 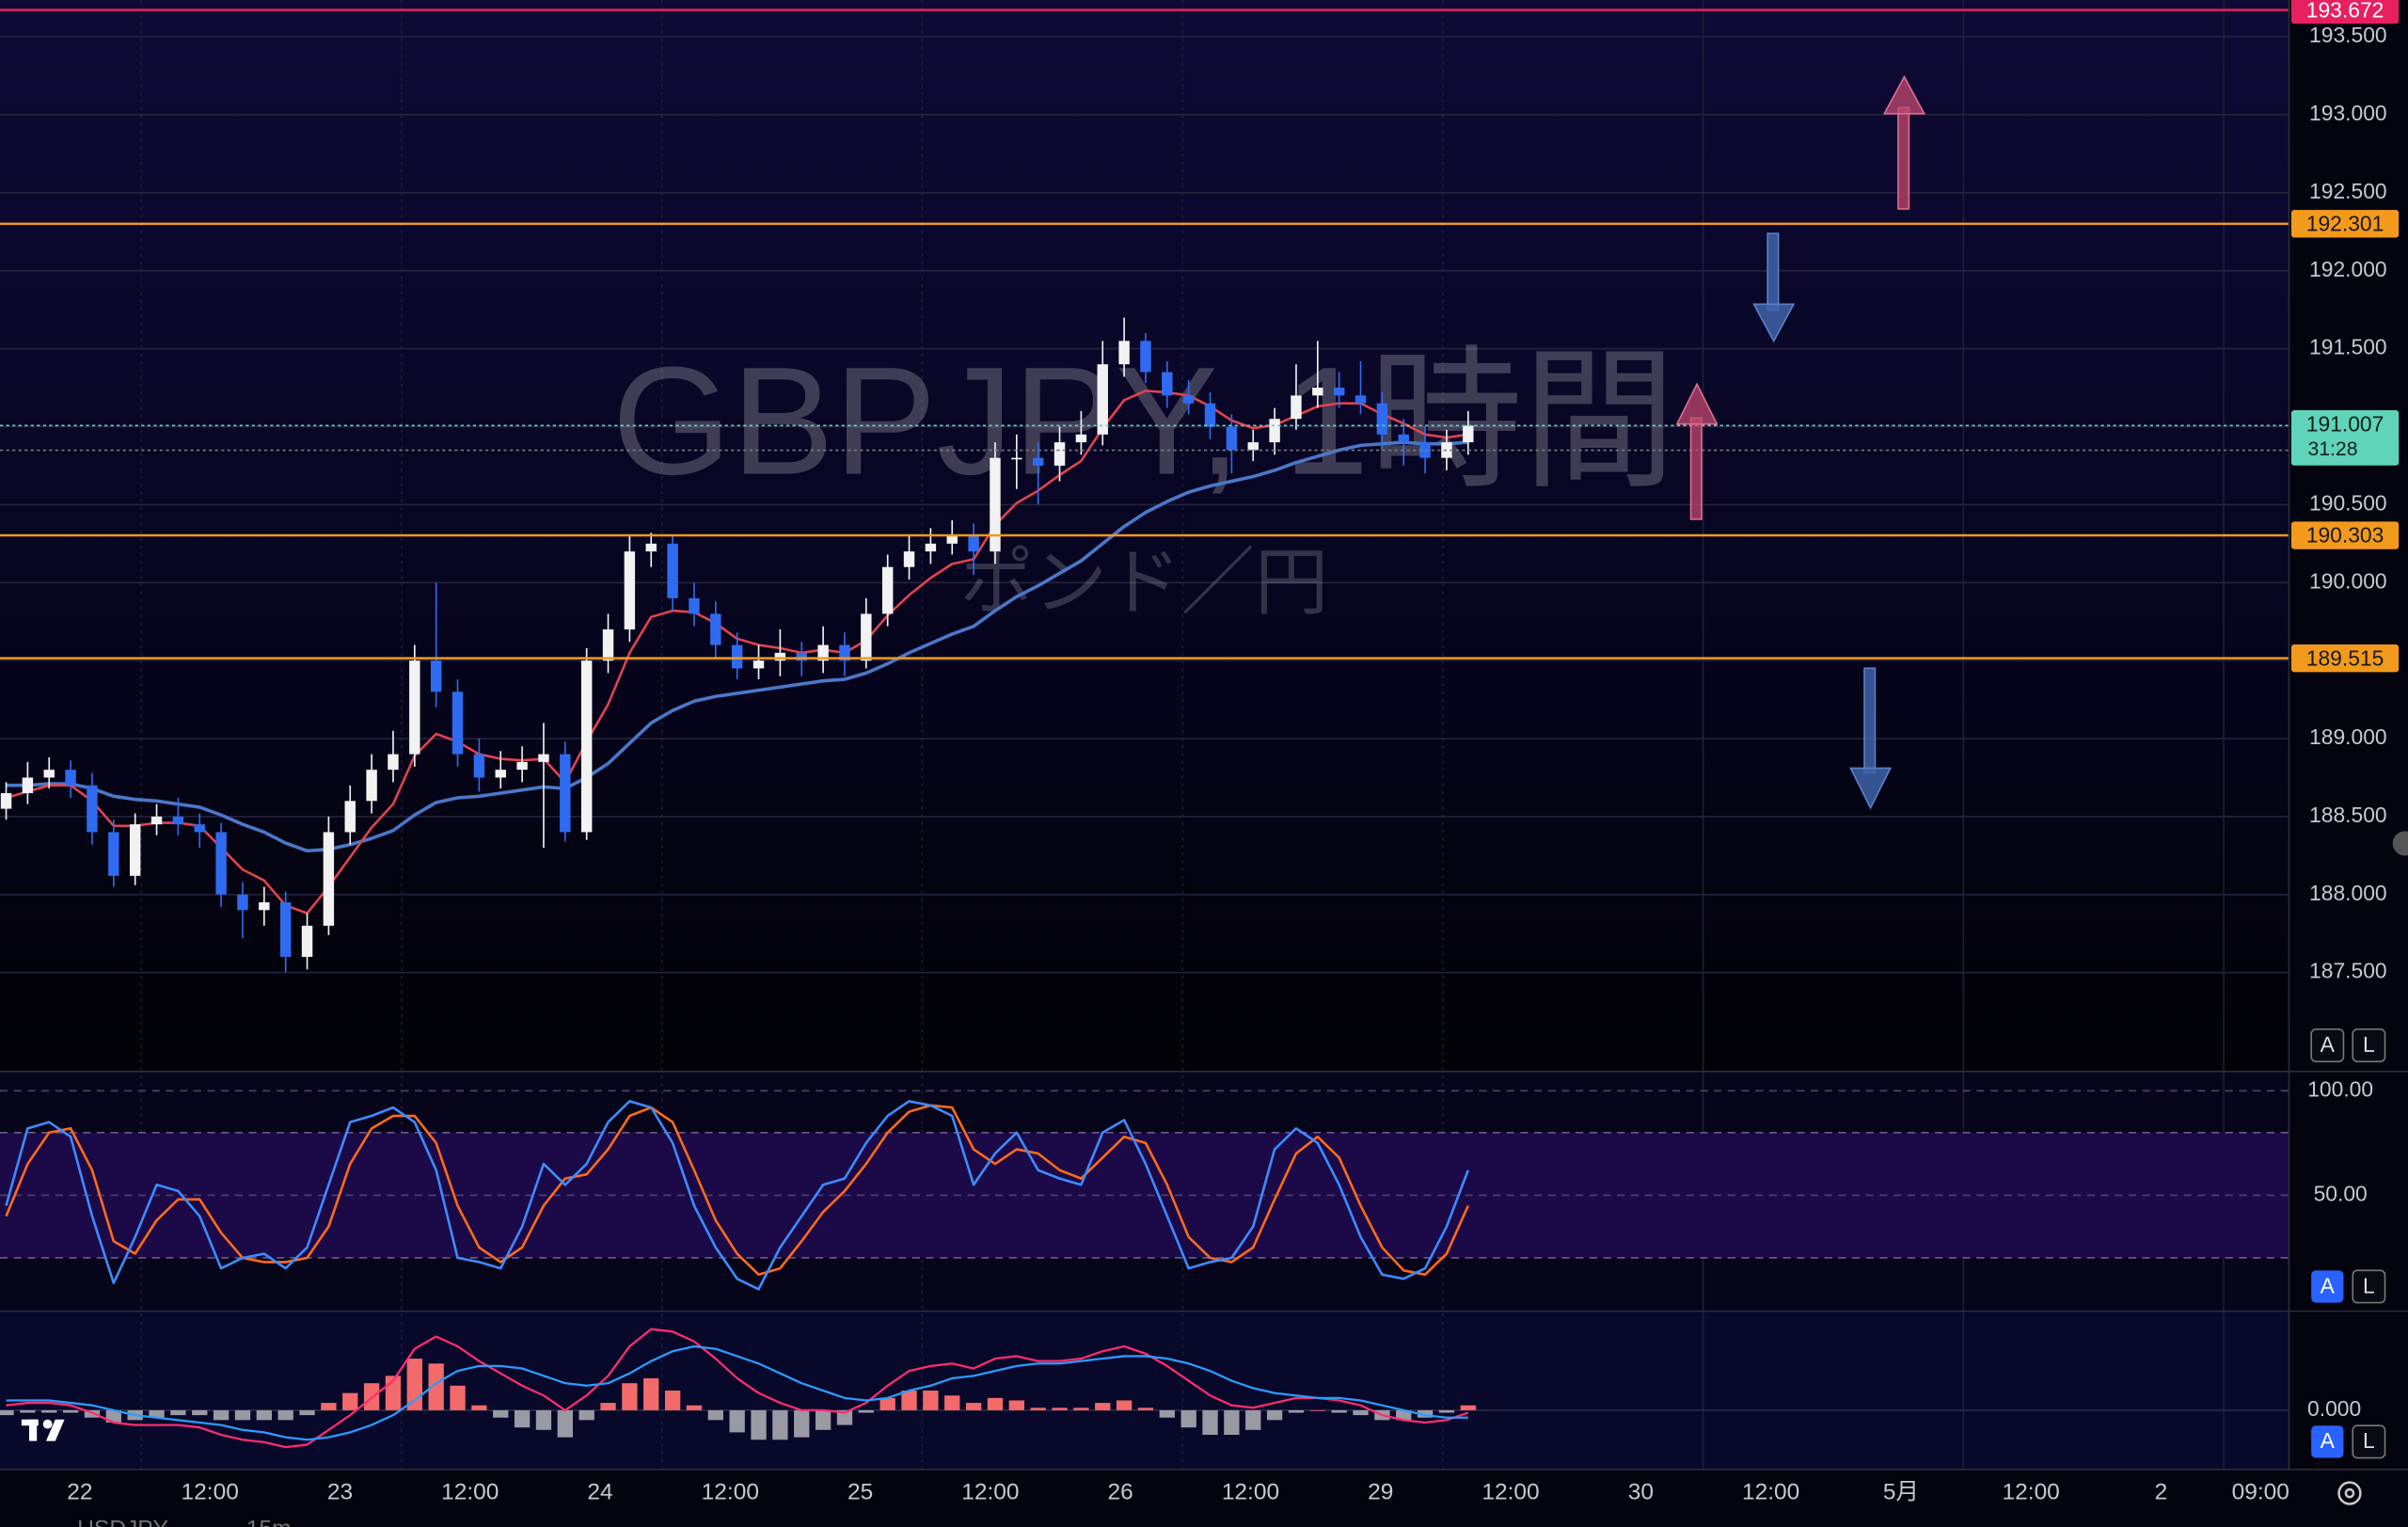 What do you see at coordinates (2348, 347) in the screenshot?
I see `y-tick-label: 191.500` at bounding box center [2348, 347].